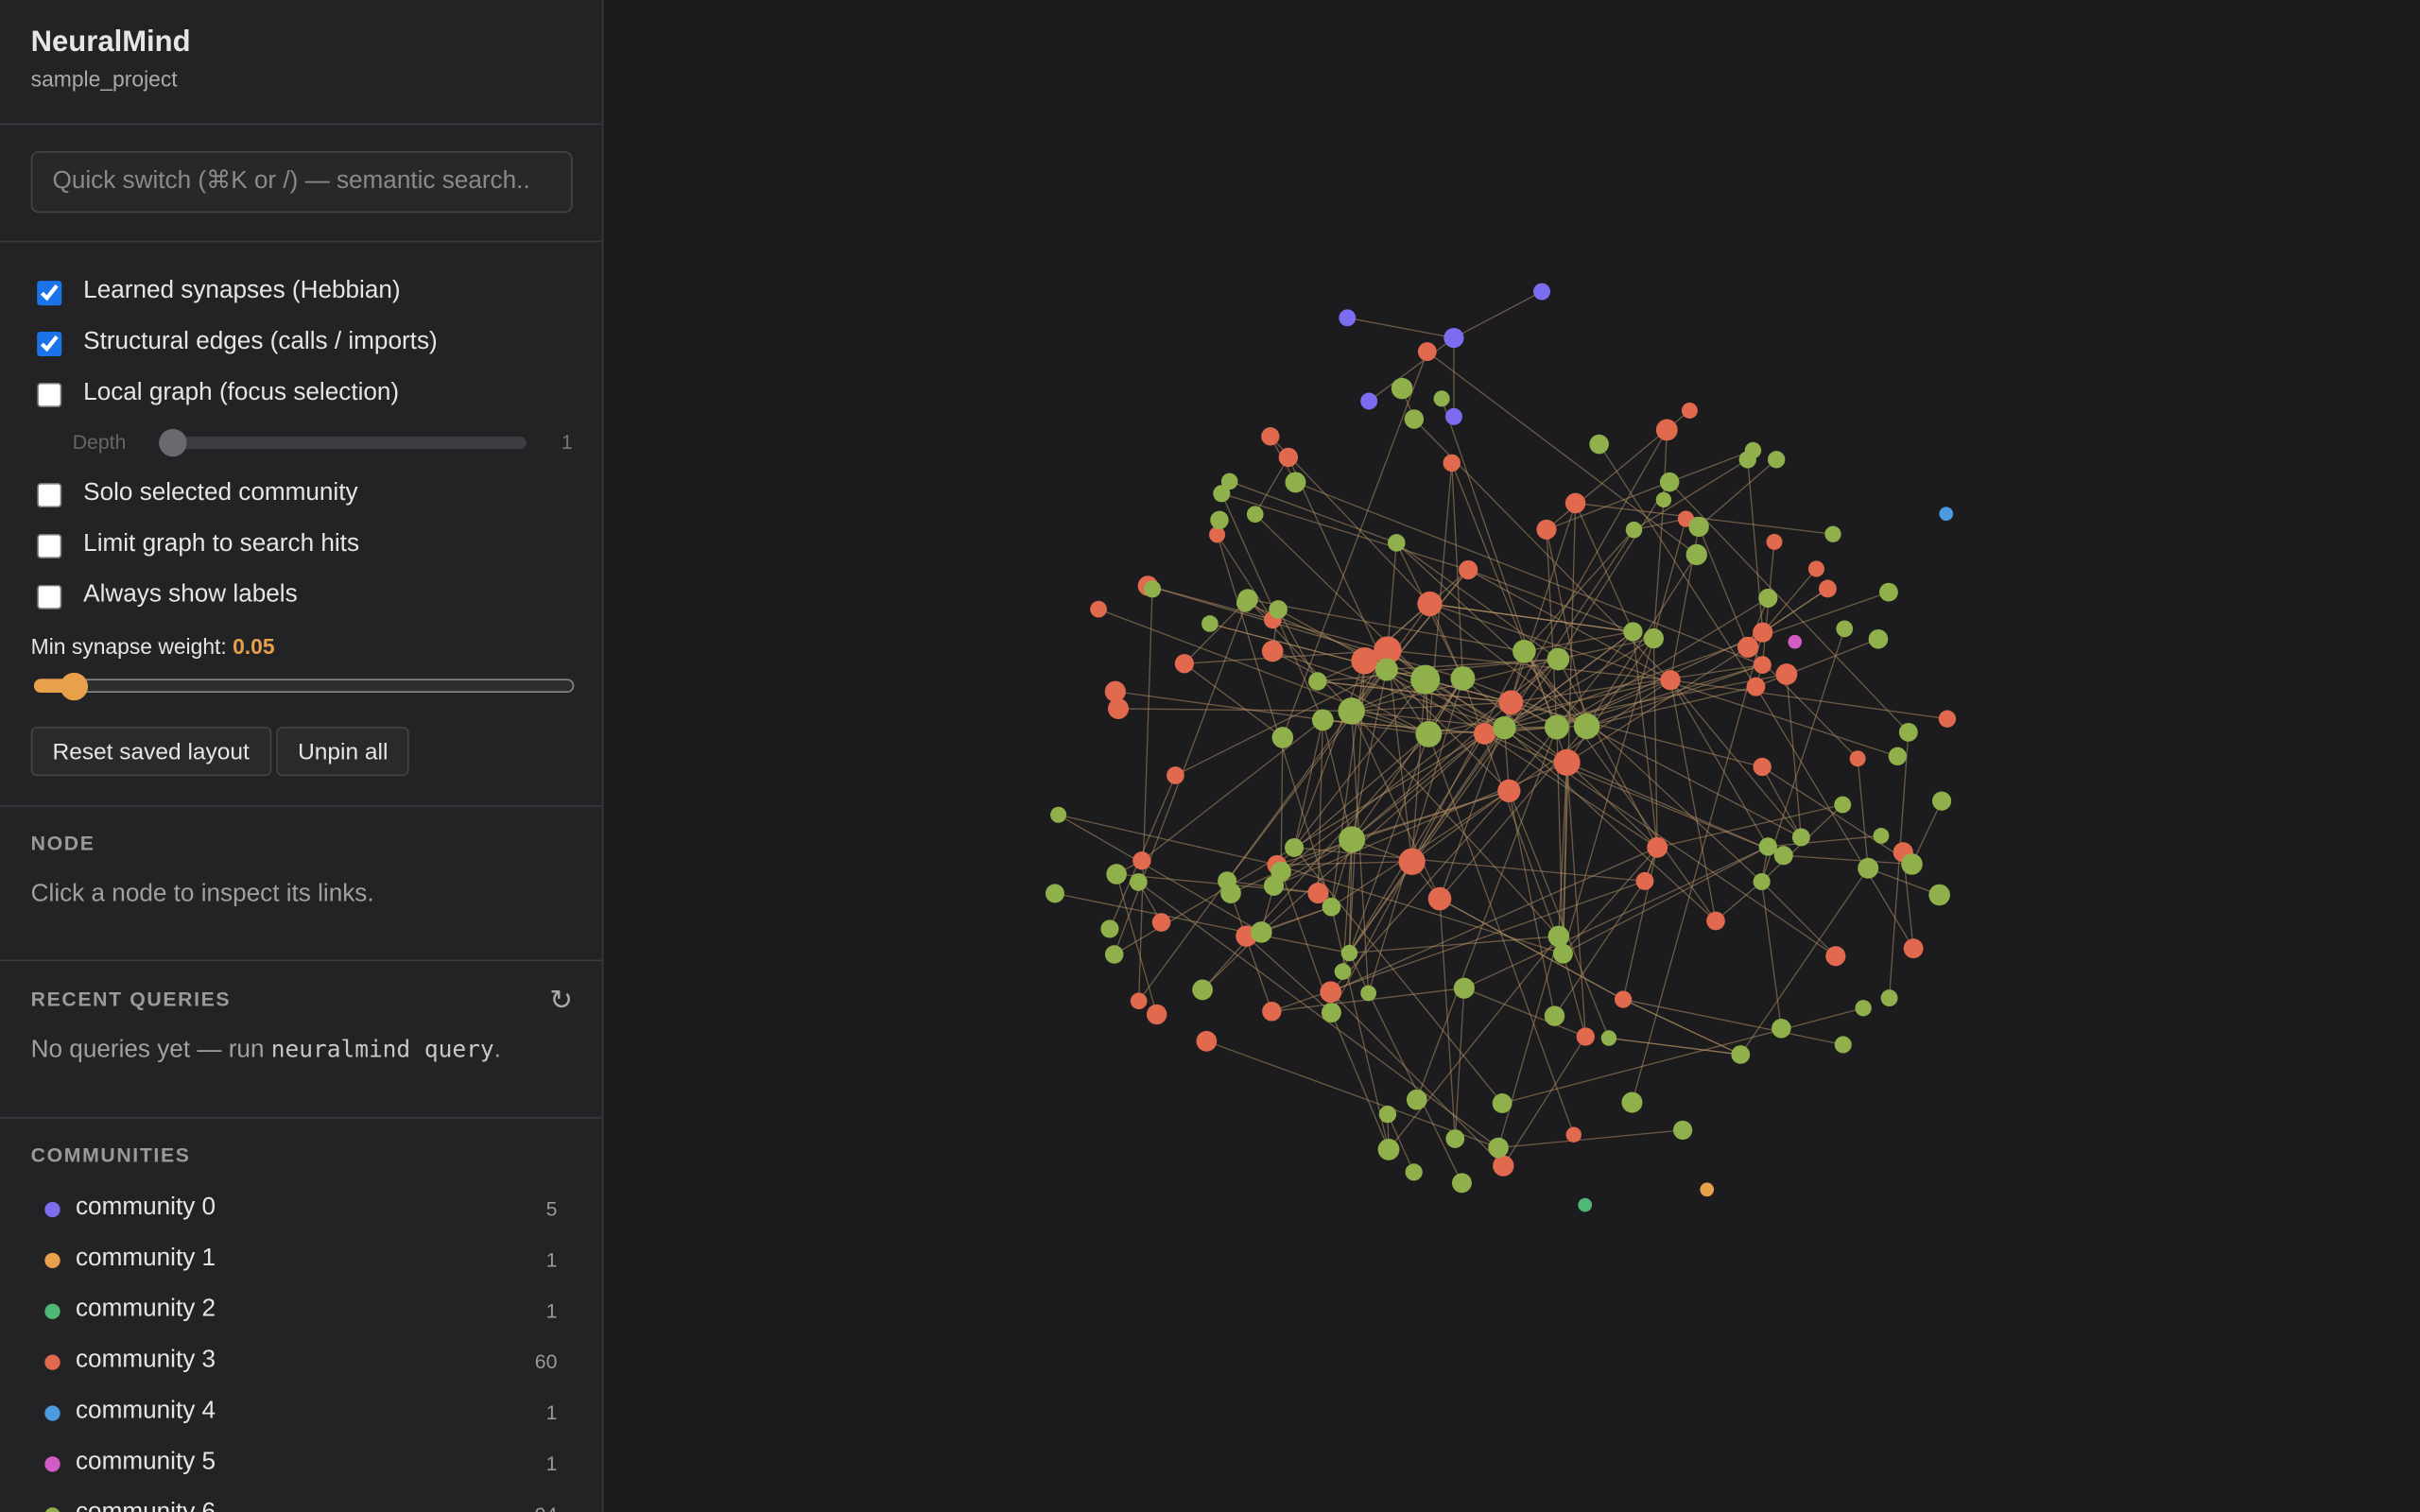  Describe the element at coordinates (146, 1207) in the screenshot. I see `community-name: community 0` at that location.